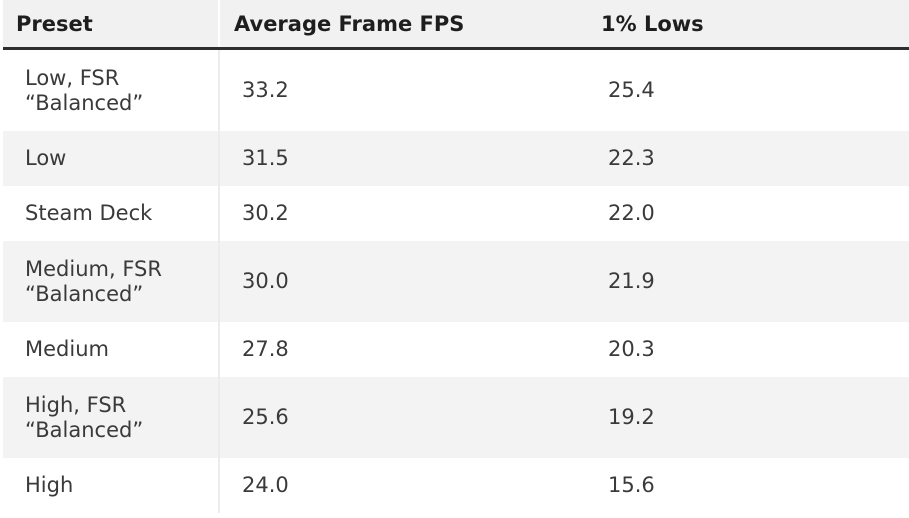 The height and width of the screenshot is (518, 909). Describe the element at coordinates (111, 158) in the screenshot. I see `preset-cell: Low` at that location.